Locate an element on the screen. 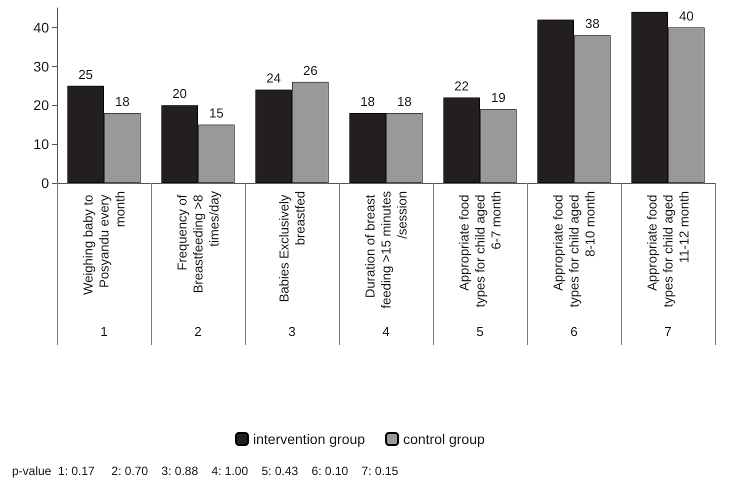 Image resolution: width=731 pixels, height=481 pixels. text: 7 is located at coordinates (668, 331).